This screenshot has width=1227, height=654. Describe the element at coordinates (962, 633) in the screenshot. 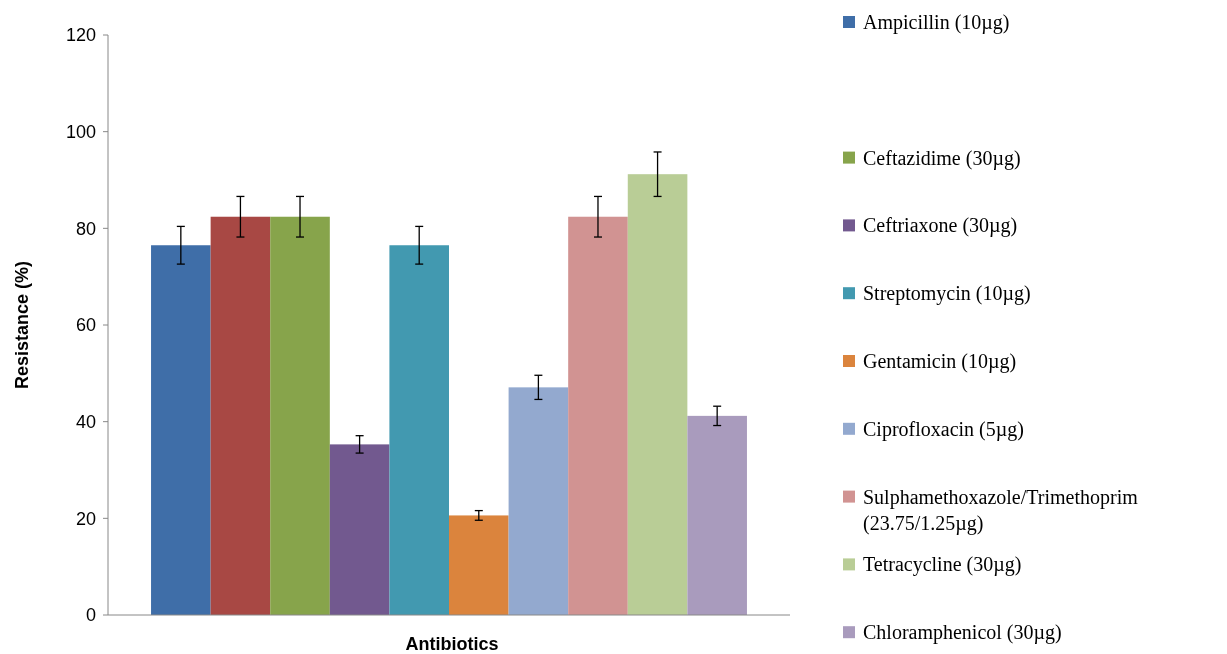

I see `legend-label: Chloramphenicol (30µg)` at that location.